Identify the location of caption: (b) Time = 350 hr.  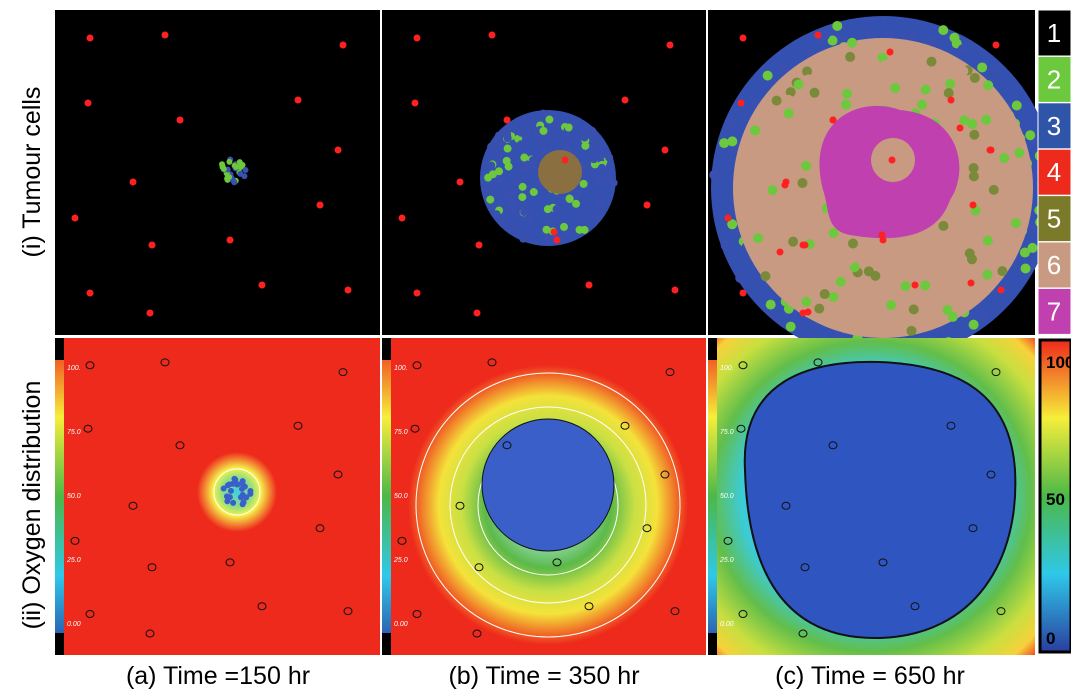
(543, 676).